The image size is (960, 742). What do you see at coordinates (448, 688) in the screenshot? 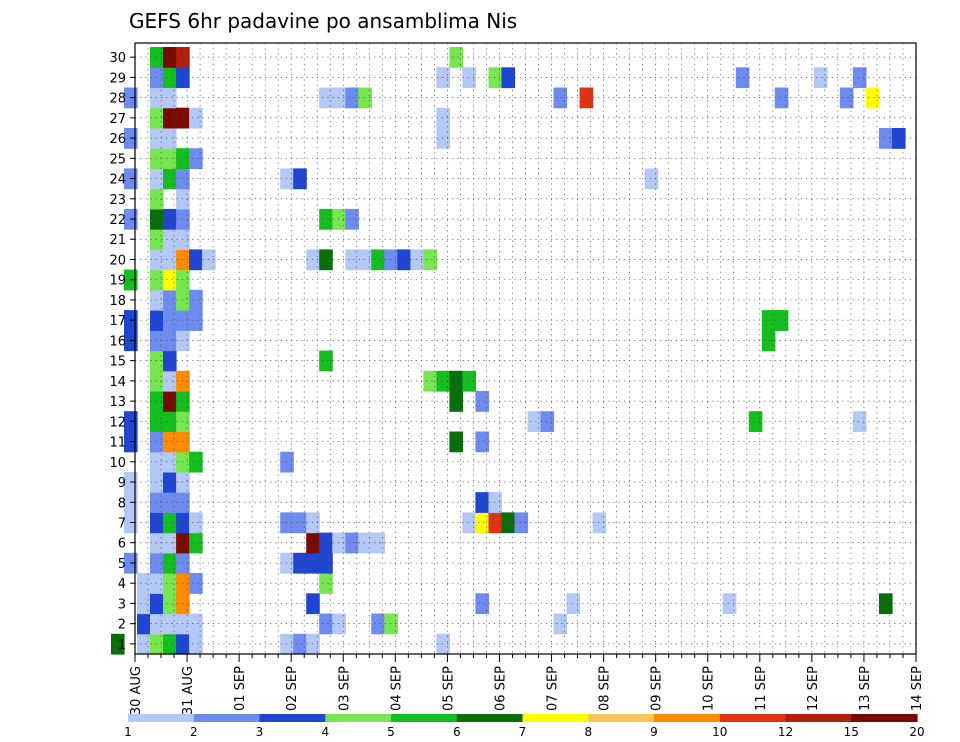
I see `x-tick-label: 05 SEP` at bounding box center [448, 688].